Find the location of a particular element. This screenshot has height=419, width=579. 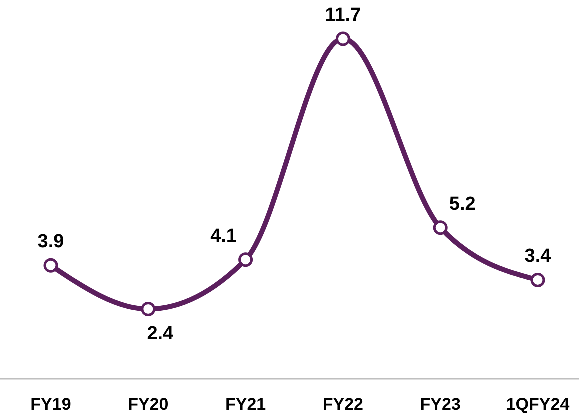

data-label: 3.9 is located at coordinates (51, 242).